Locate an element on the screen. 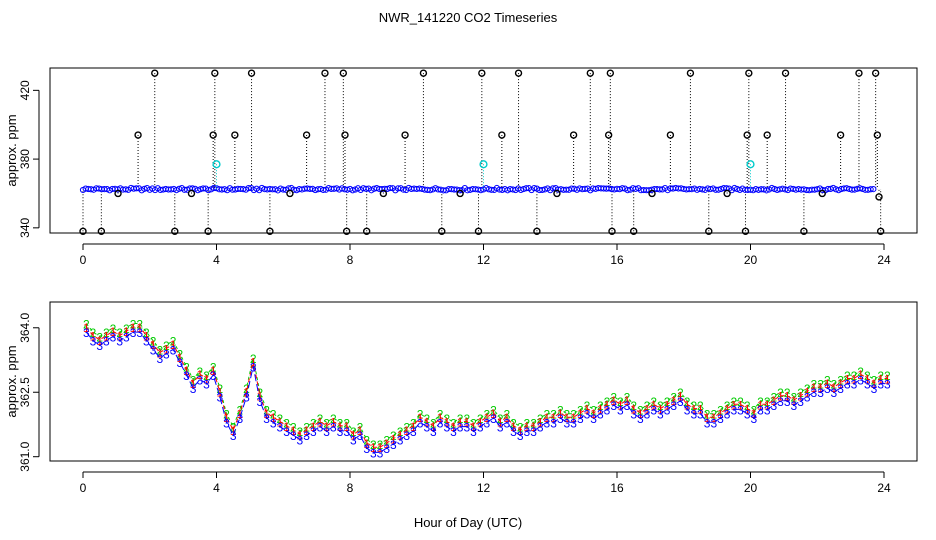 The height and width of the screenshot is (540, 936). x-tick-label: 8 is located at coordinates (350, 260).